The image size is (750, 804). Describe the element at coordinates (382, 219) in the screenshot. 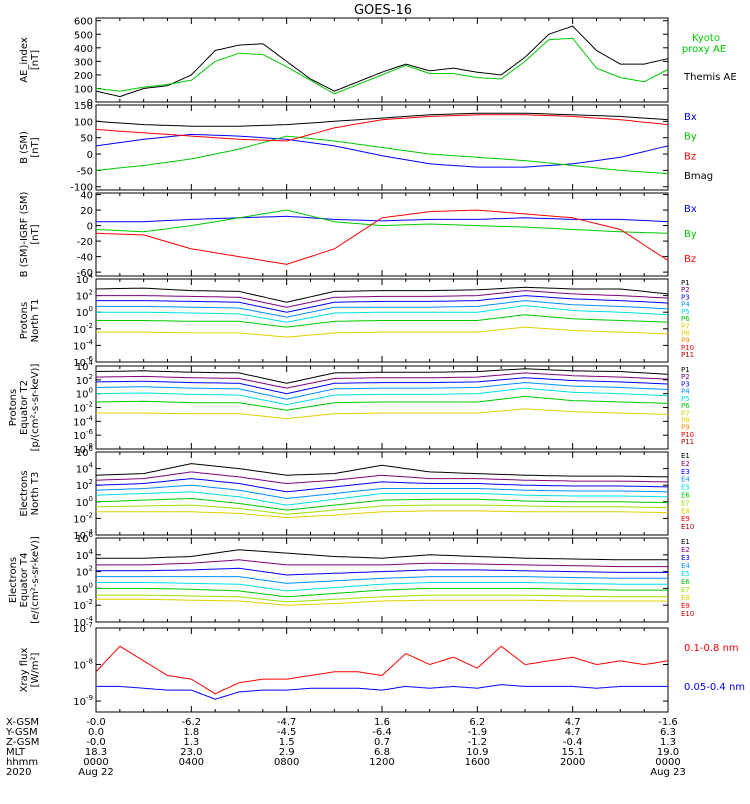

I see `series-line-bx` at that location.